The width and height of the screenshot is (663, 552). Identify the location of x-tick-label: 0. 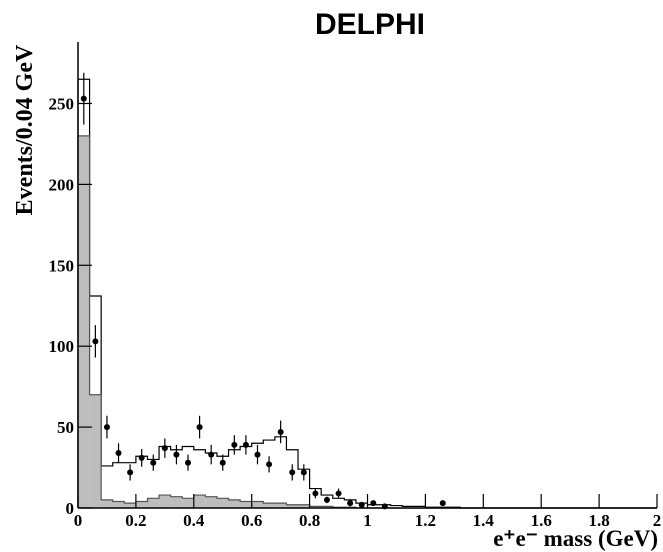
(78, 520).